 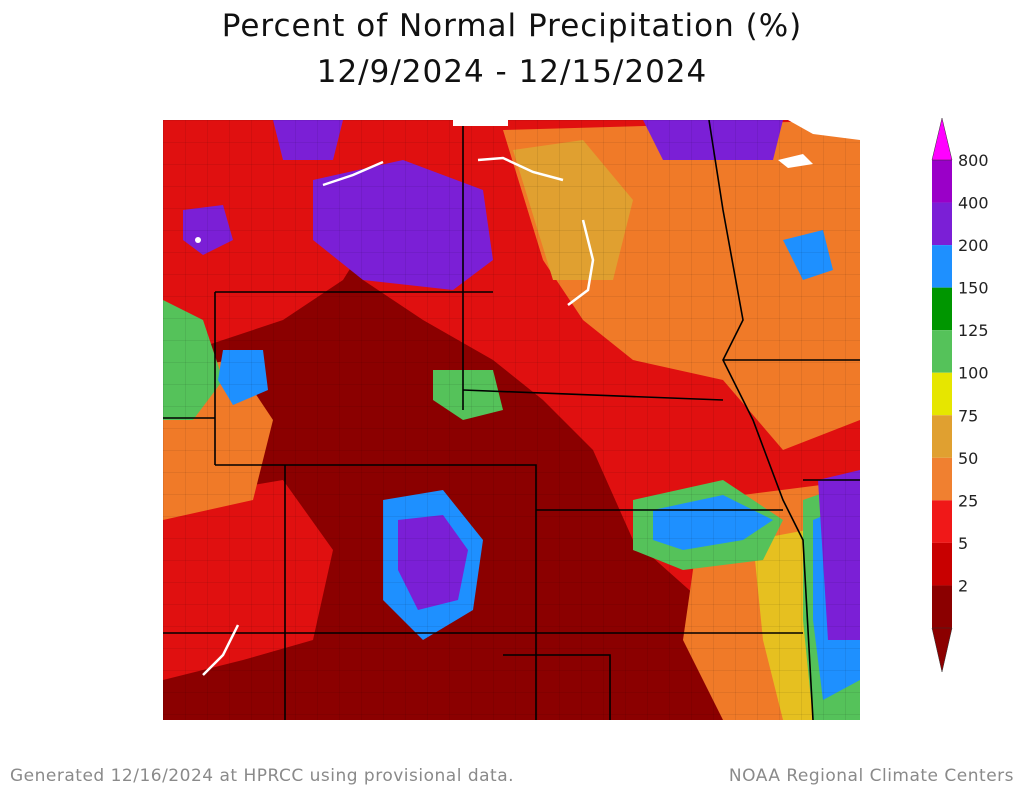 I want to click on legend-label: 50, so click(x=968, y=458).